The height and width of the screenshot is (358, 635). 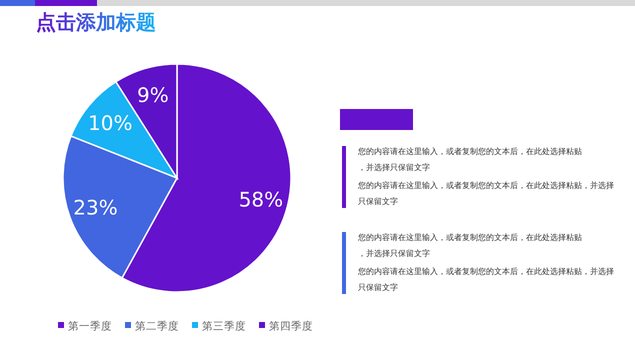 I want to click on legend-label: 第一季度, so click(x=90, y=326).